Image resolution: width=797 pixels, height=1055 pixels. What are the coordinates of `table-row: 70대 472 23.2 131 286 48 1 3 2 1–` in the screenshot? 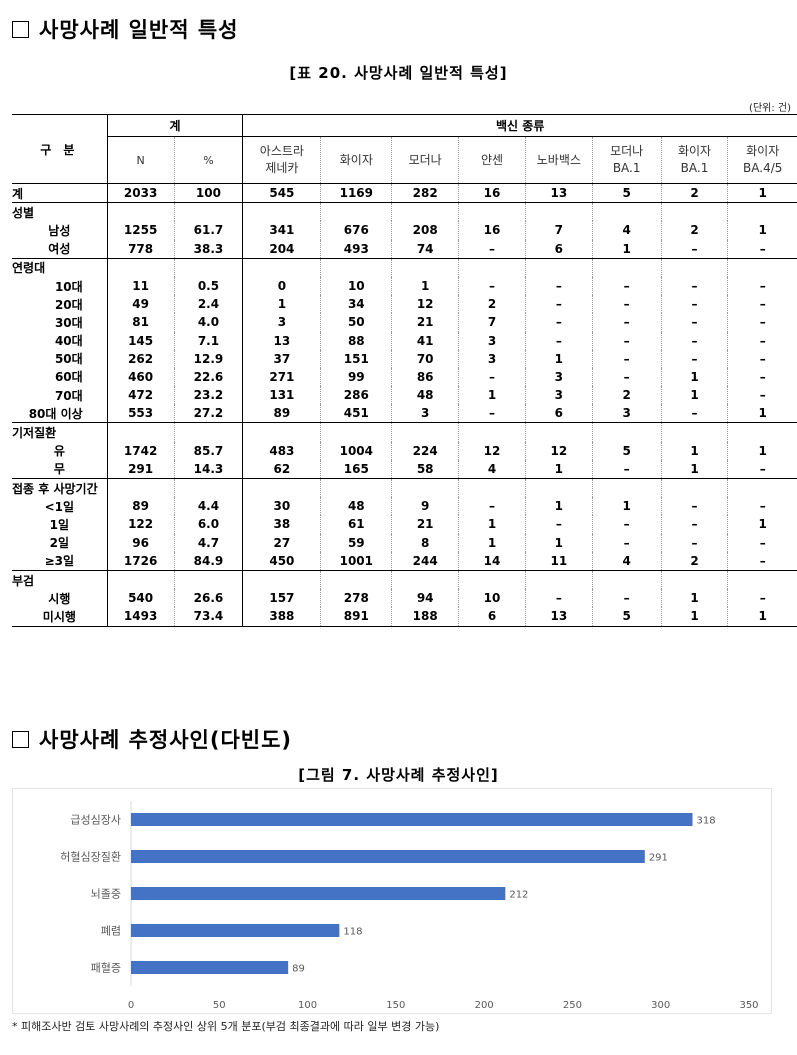 It's located at (404, 395).